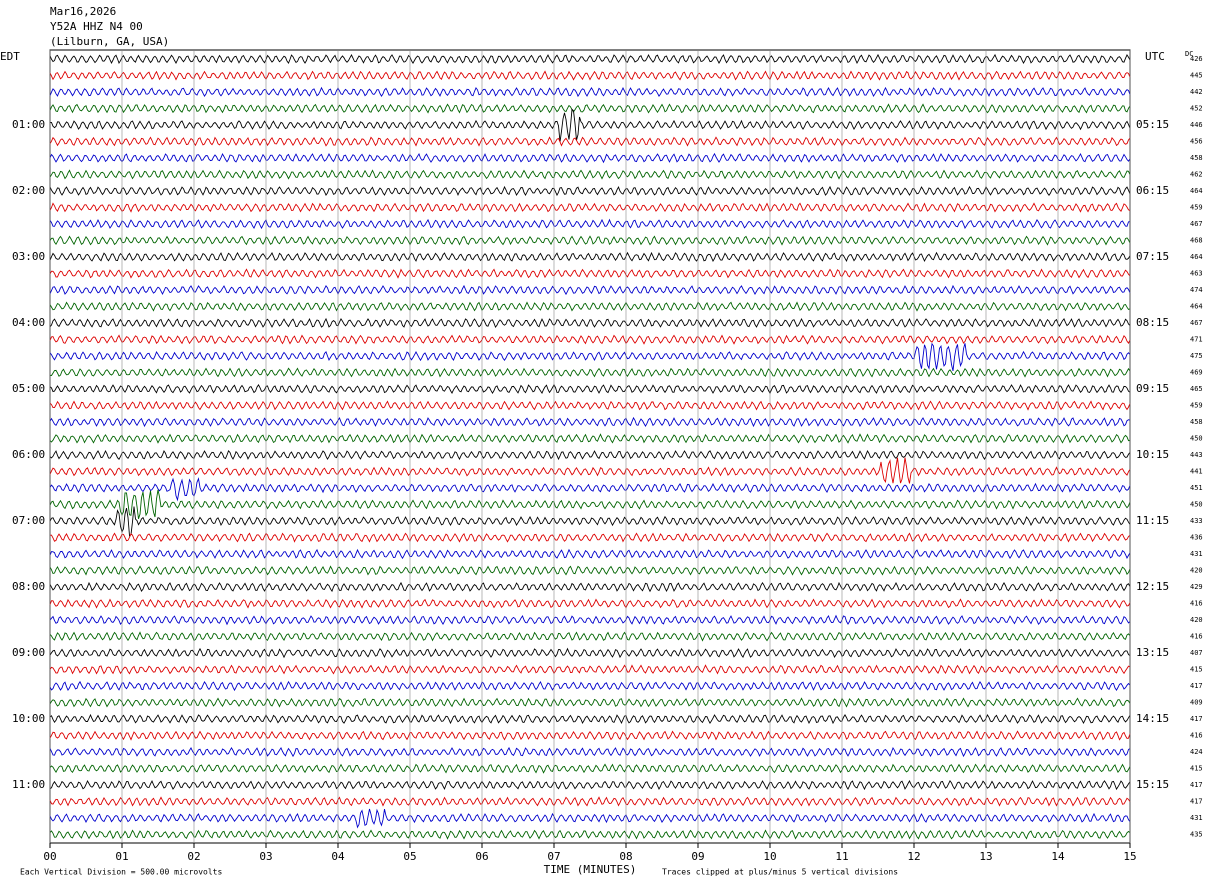 The width and height of the screenshot is (1210, 886). Describe the element at coordinates (1196, 604) in the screenshot. I see `dc-value: 416` at that location.